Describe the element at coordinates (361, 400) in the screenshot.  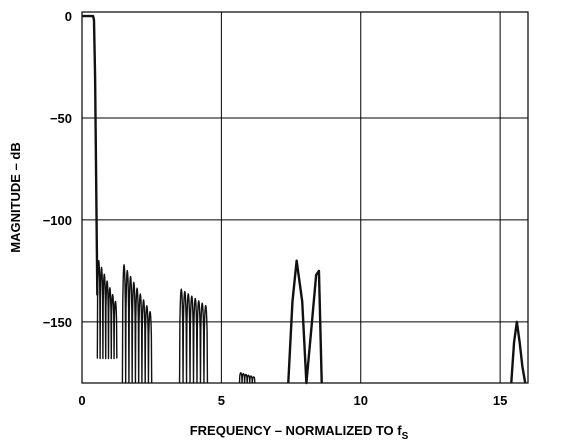
I see `x-tick-label: 10` at that location.